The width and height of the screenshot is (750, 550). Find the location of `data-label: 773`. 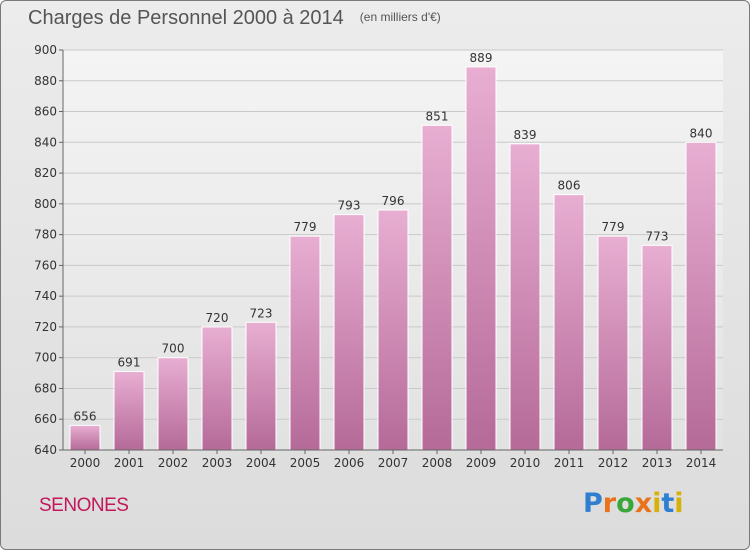

data-label: 773 is located at coordinates (657, 236).